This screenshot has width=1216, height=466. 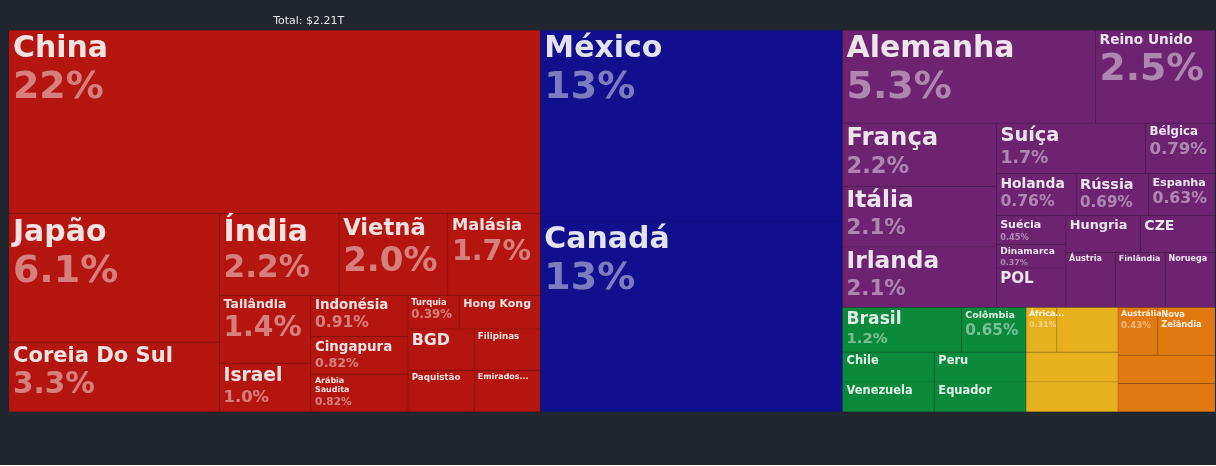 I want to click on category-label: Reino Unido, so click(x=1146, y=39).